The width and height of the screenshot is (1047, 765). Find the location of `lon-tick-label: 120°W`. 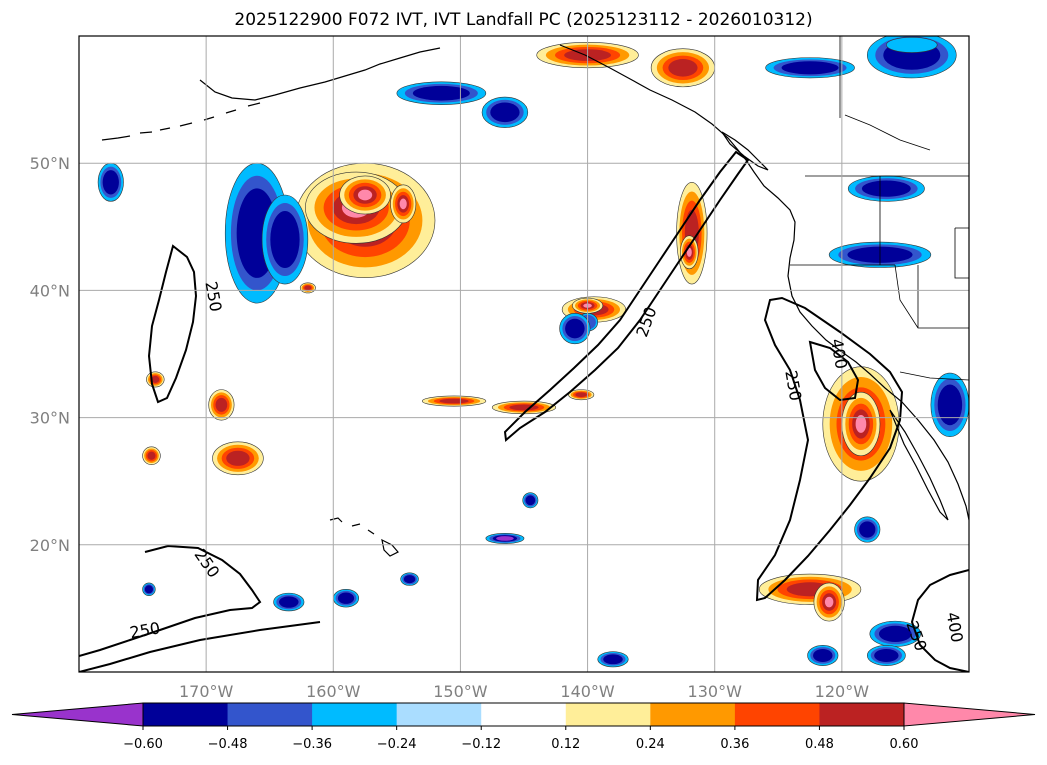

lon-tick-label: 120°W is located at coordinates (842, 691).